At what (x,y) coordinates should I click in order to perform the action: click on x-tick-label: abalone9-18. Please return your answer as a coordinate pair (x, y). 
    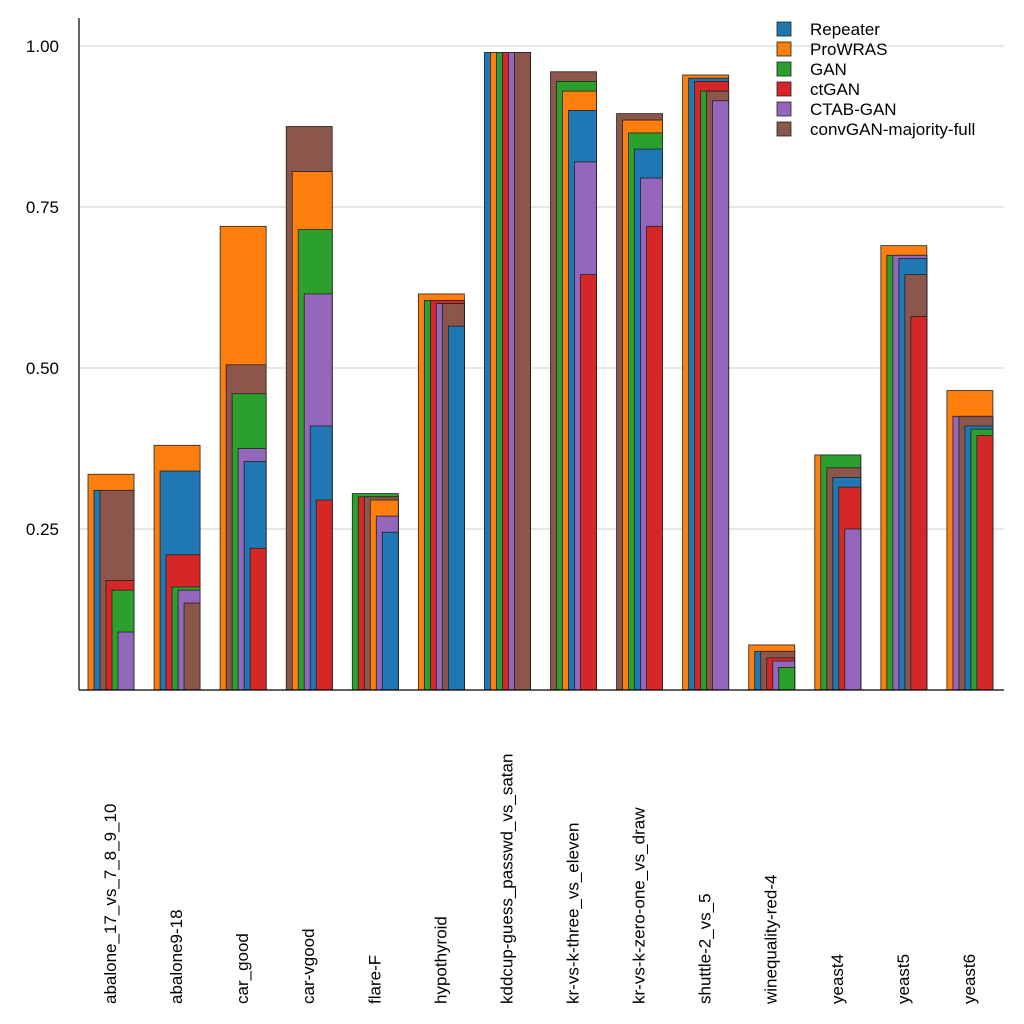
    Looking at the image, I should click on (176, 956).